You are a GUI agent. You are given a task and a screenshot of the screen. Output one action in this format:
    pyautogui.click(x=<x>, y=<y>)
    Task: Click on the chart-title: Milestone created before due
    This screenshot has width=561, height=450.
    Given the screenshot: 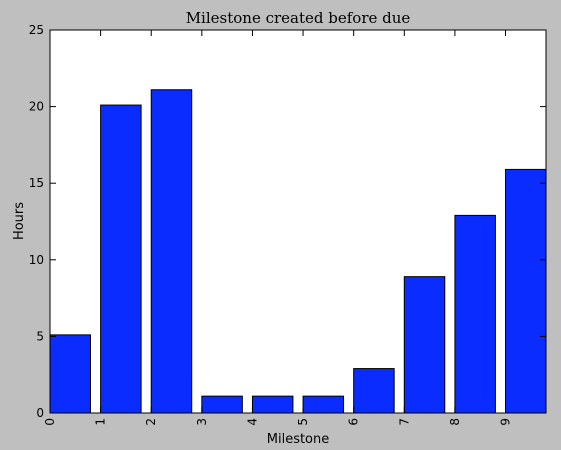 What is the action you would take?
    pyautogui.click(x=298, y=18)
    